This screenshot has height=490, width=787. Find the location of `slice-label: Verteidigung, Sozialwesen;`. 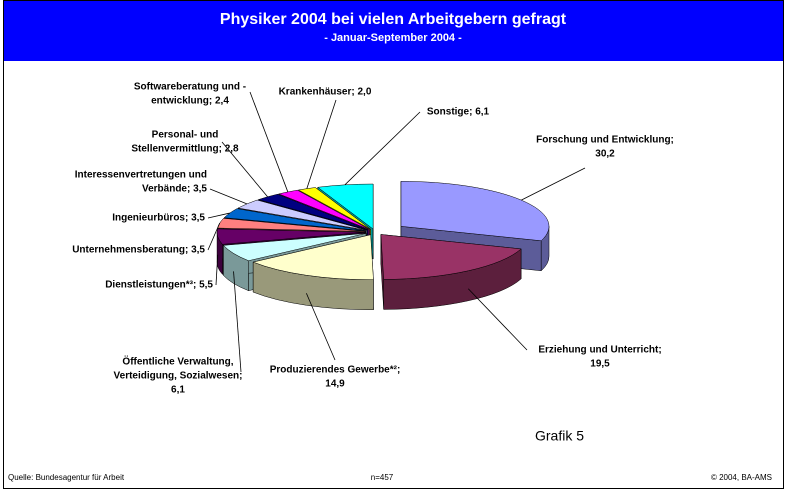

slice-label: Verteidigung, Sozialwesen; is located at coordinates (178, 376).